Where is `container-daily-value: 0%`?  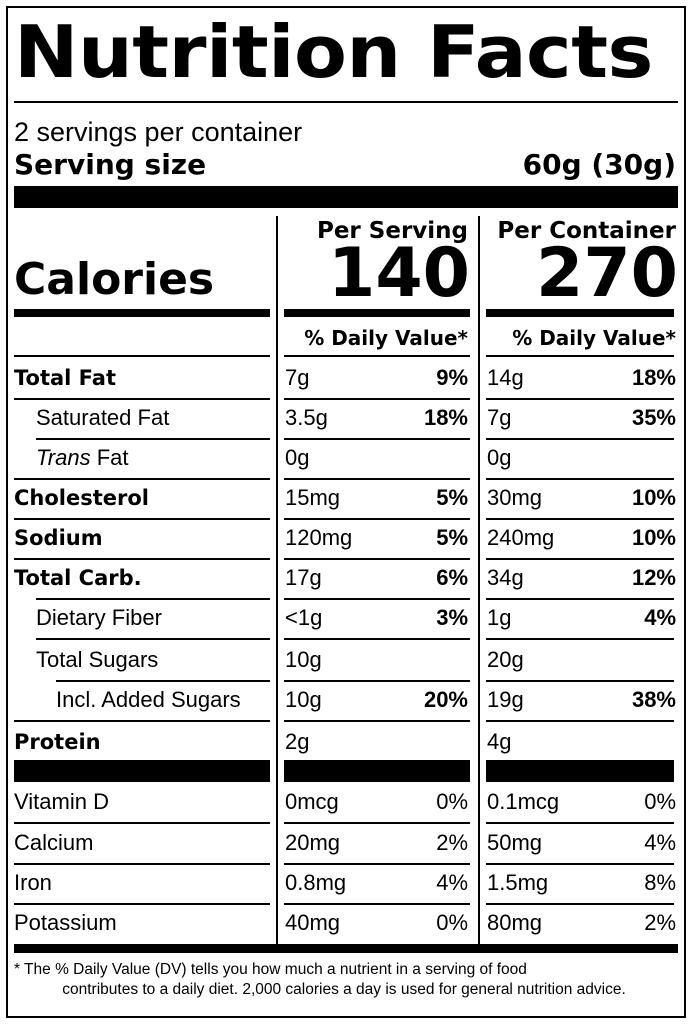 container-daily-value: 0% is located at coordinates (660, 801).